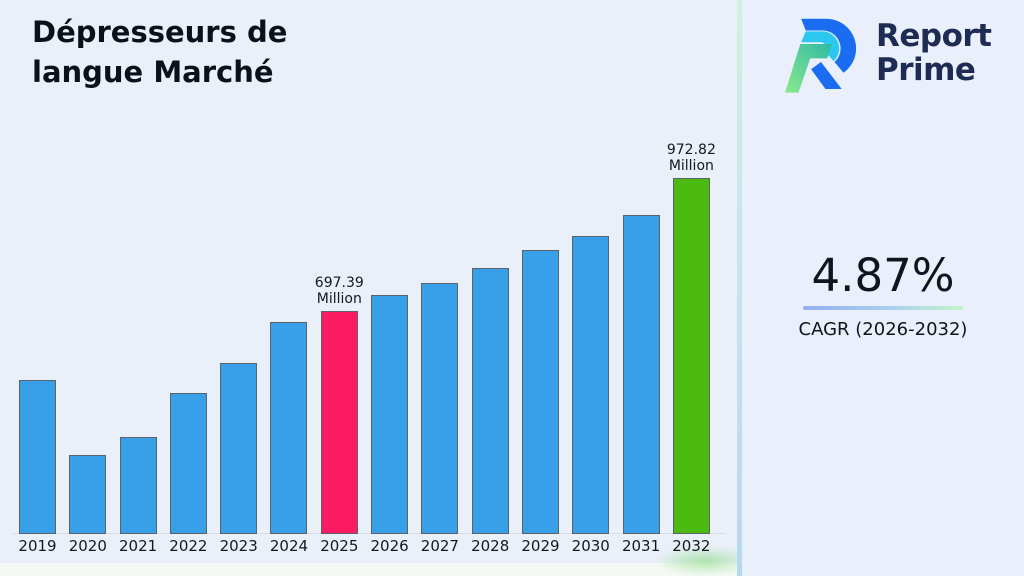 Image resolution: width=1024 pixels, height=576 pixels. Describe the element at coordinates (368, 569) in the screenshot. I see `chart-bottom-strip` at that location.